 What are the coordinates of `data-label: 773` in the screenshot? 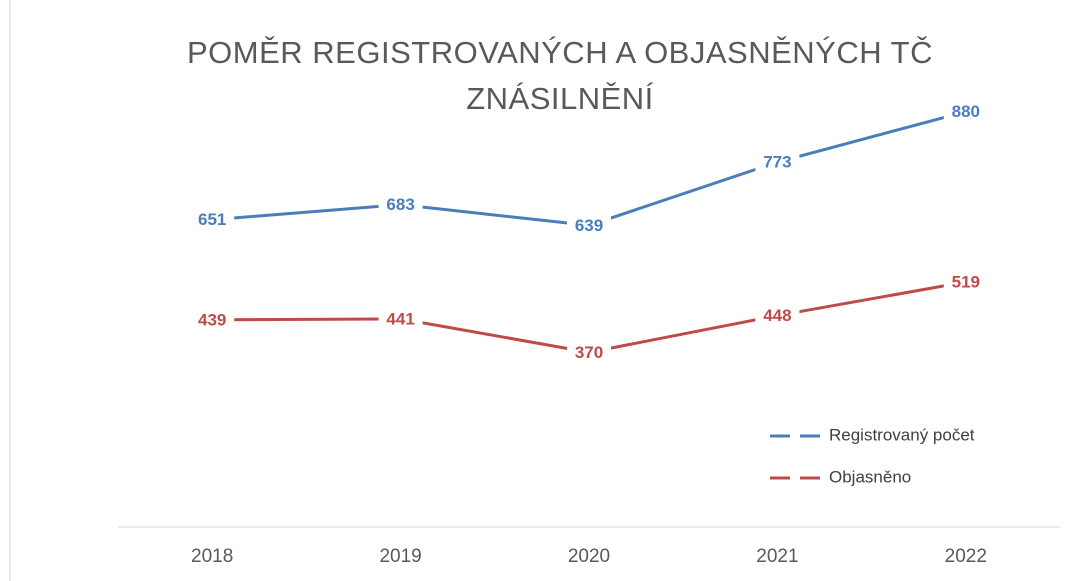 It's located at (777, 162).